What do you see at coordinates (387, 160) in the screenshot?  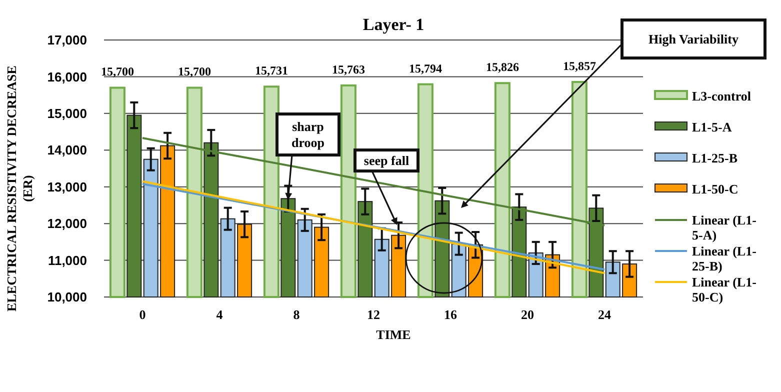 I see `annotation: seep fall` at bounding box center [387, 160].